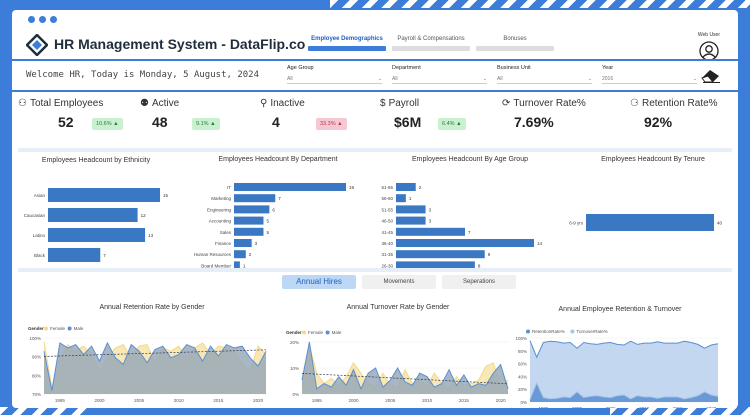 The width and height of the screenshot is (750, 415). I want to click on user-label: Web User, so click(708, 35).